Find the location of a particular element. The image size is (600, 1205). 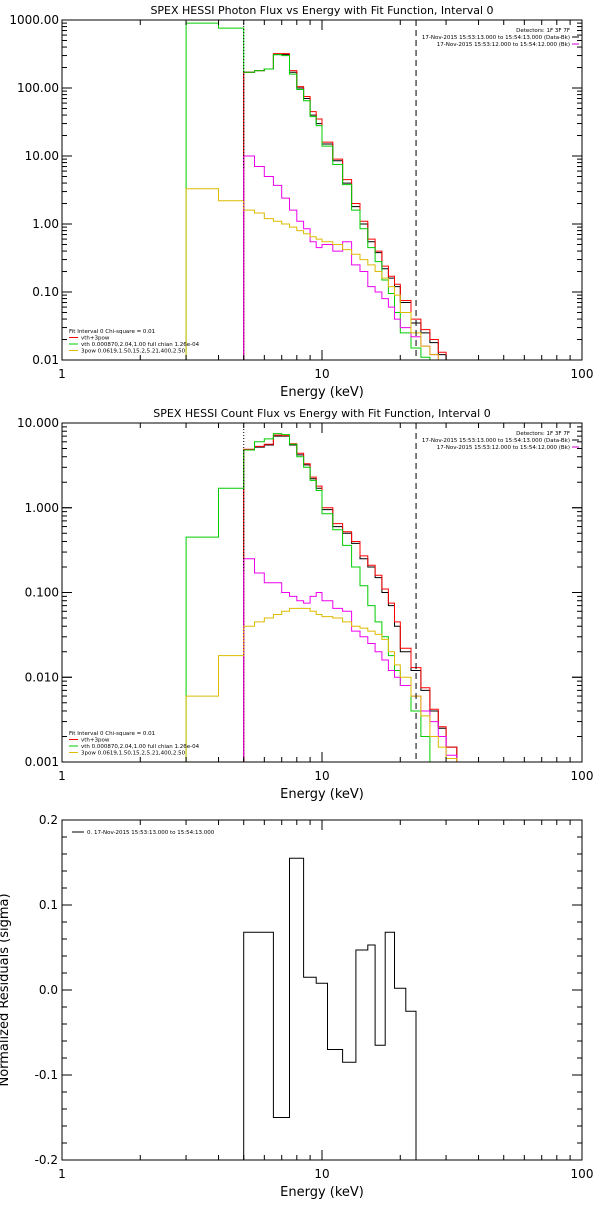

y-tick-label: -0.2 is located at coordinates (46, 1160).